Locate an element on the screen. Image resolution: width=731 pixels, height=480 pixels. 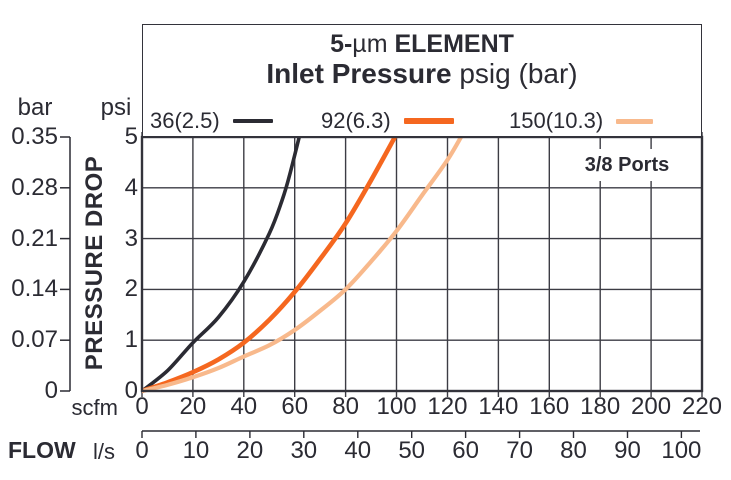
scfm-tick-label: 200 is located at coordinates (651, 406).